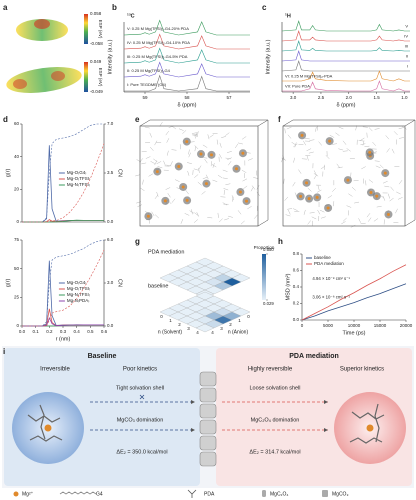 The width and height of the screenshot is (416, 500). Describe the element at coordinates (96, 13) in the screenshot. I see `colorbar-tick: 0.058` at that location.